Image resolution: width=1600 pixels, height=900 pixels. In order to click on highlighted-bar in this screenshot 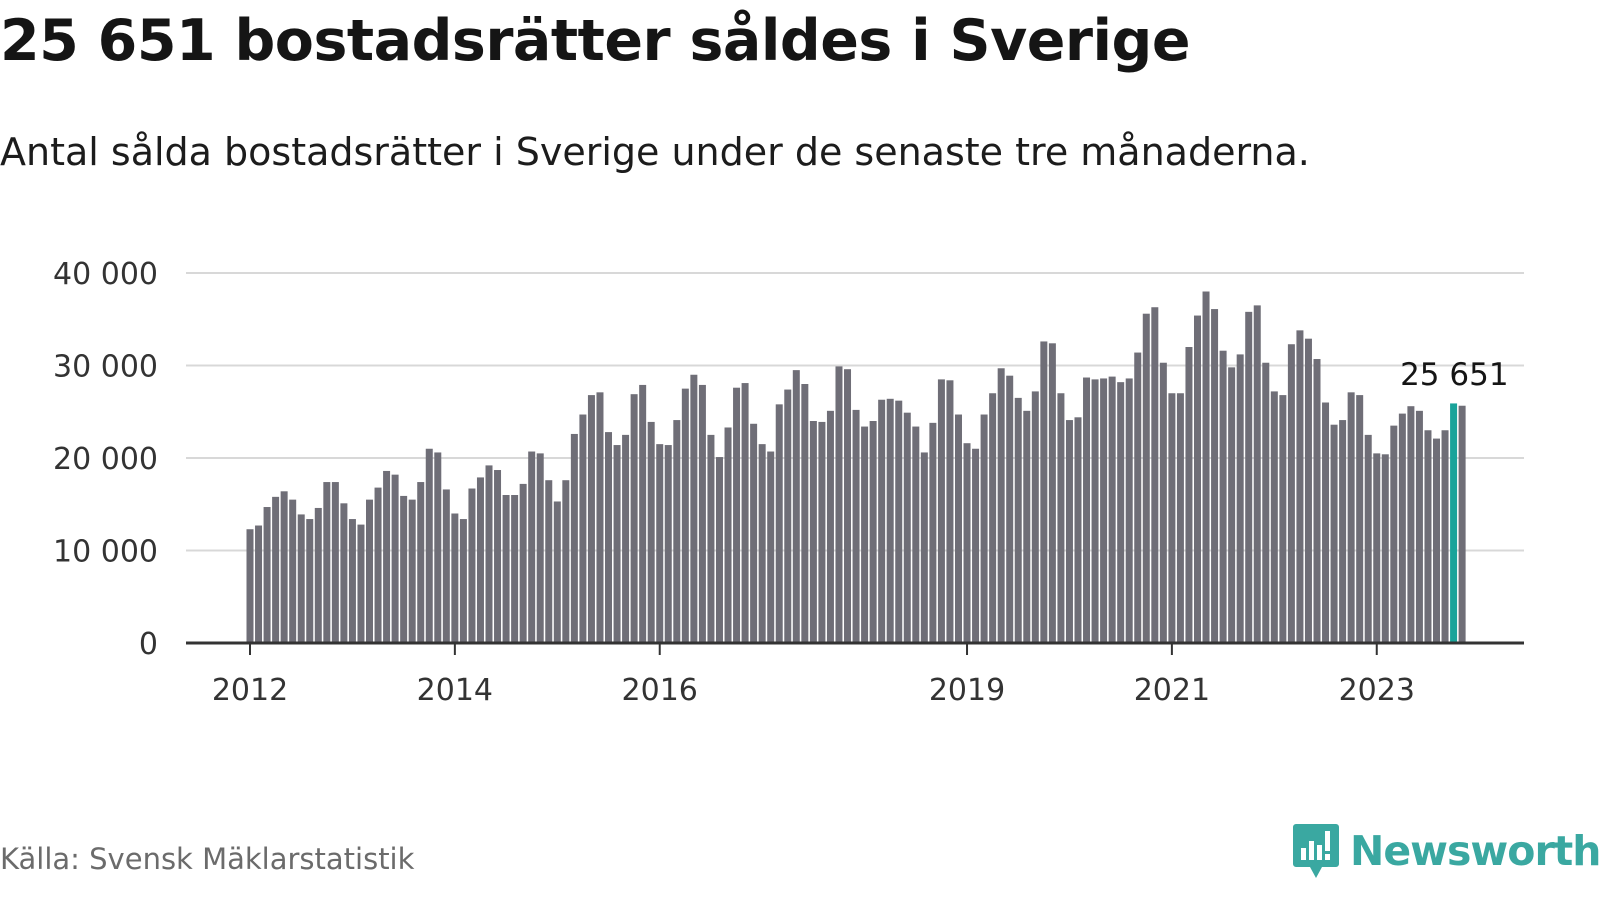, I will do `click(1454, 523)`.